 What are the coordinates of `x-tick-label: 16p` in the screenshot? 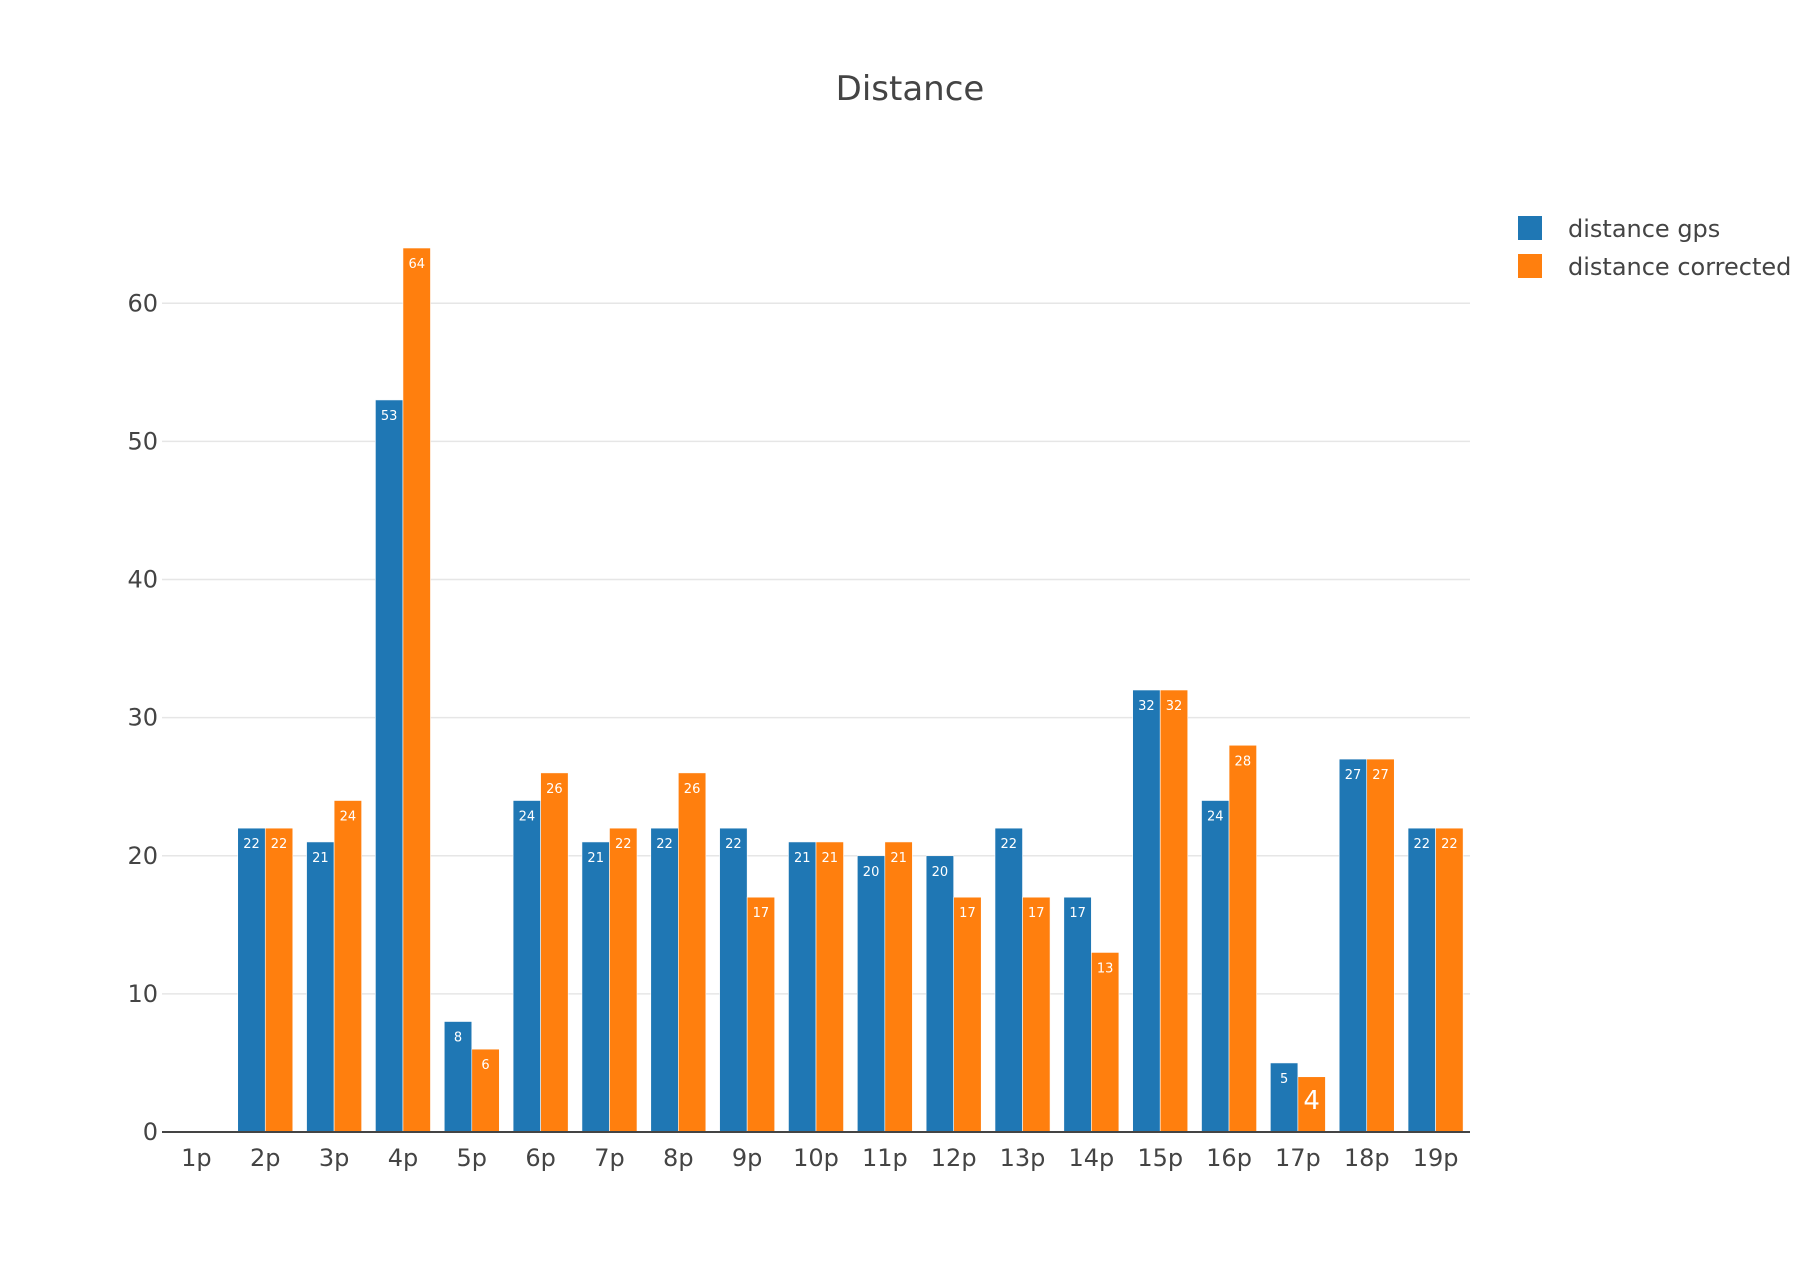 It's located at (1229, 1158).